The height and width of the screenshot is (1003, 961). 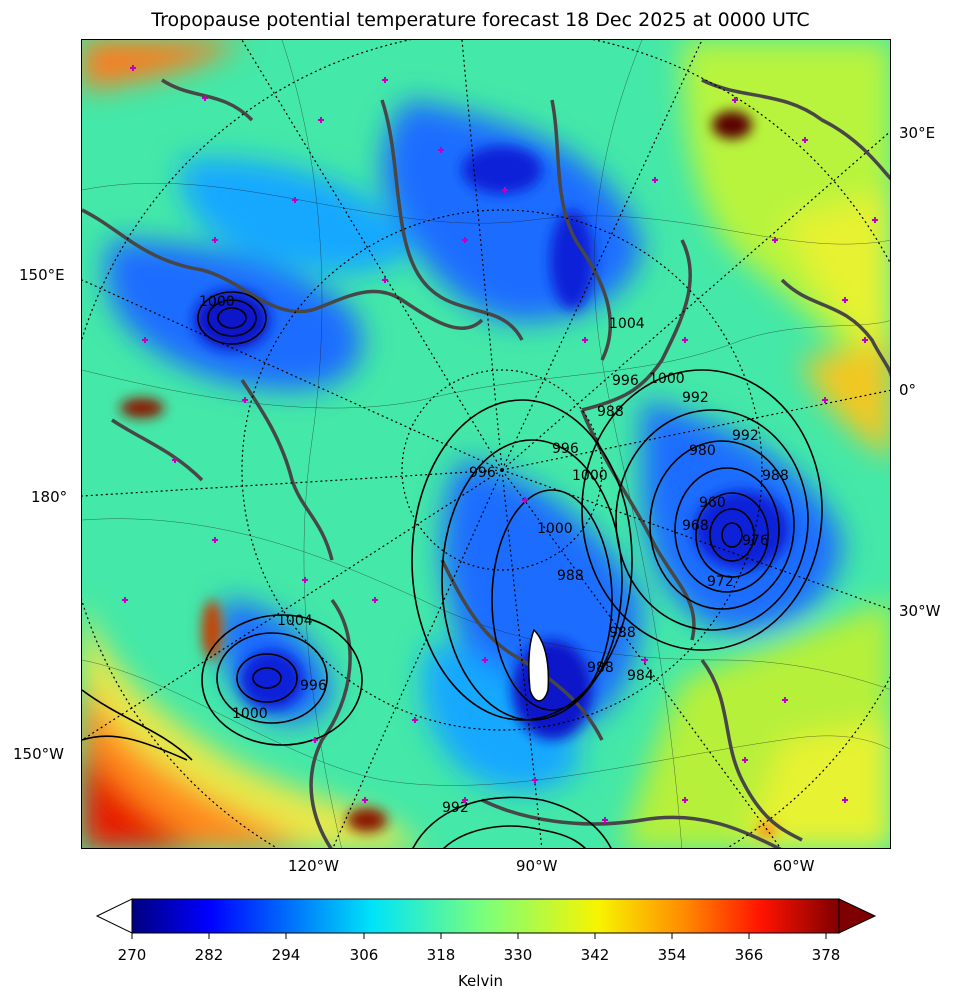 What do you see at coordinates (539, 665) in the screenshot?
I see `greenland-hole` at bounding box center [539, 665].